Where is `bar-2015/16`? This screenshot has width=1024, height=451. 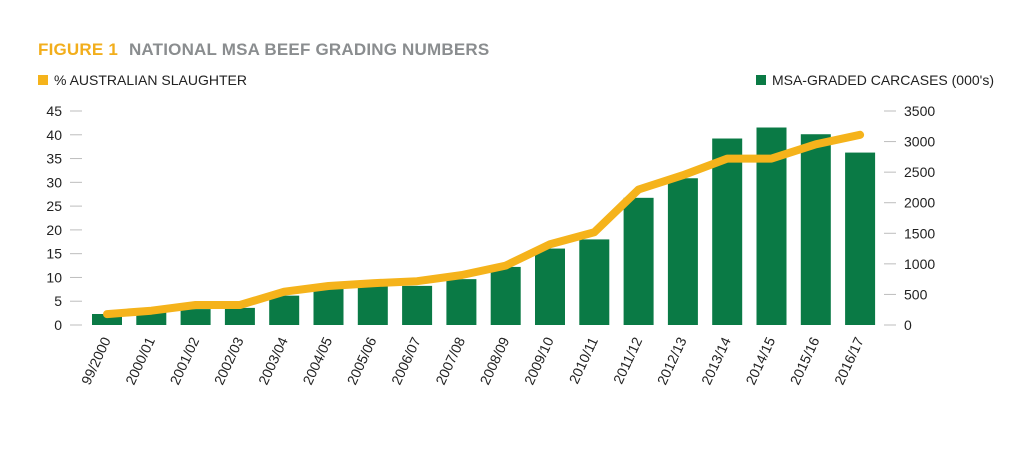
bar-2015/16 is located at coordinates (815, 229).